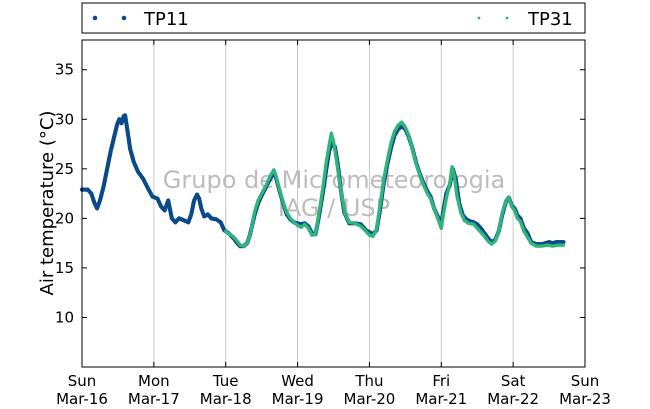 The height and width of the screenshot is (409, 650). Describe the element at coordinates (166, 19) in the screenshot. I see `legend-label-tp11: TP11` at that location.